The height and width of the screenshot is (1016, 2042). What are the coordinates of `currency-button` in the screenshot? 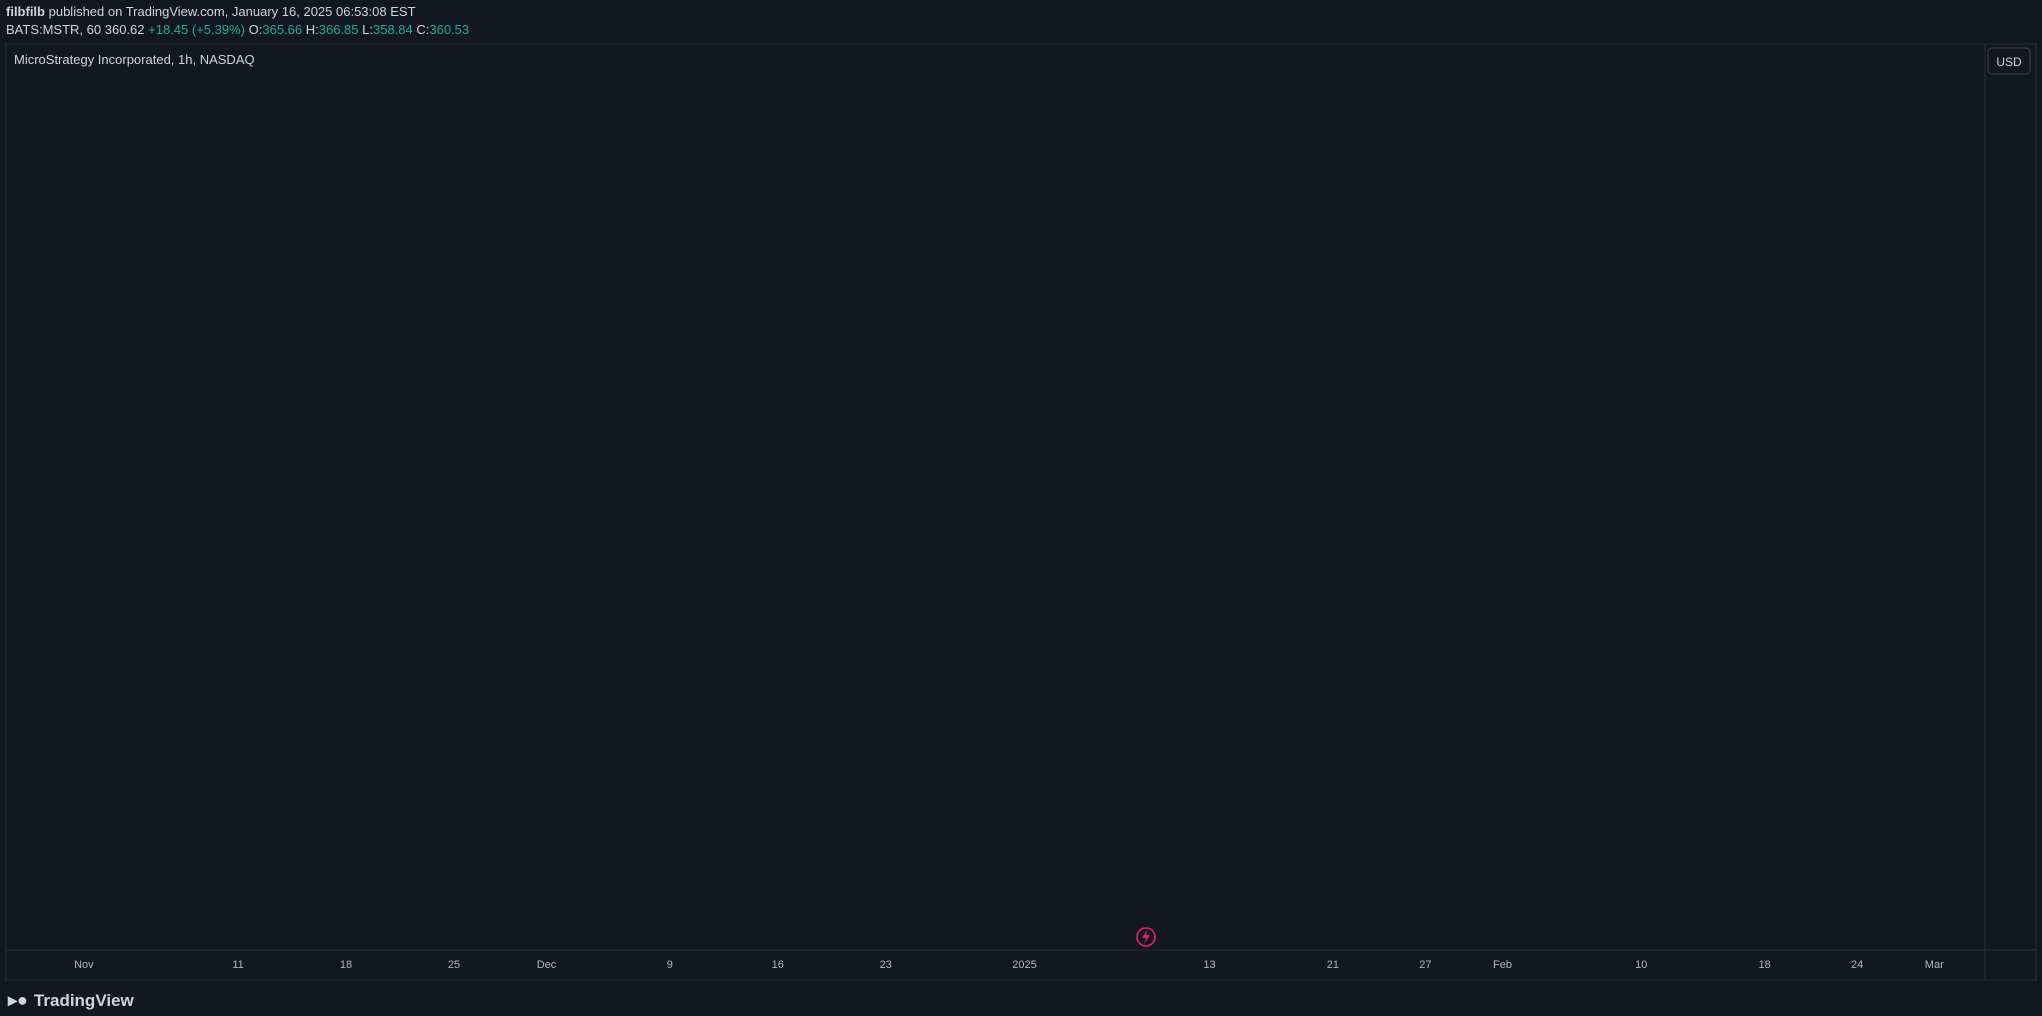 It's located at (2009, 61).